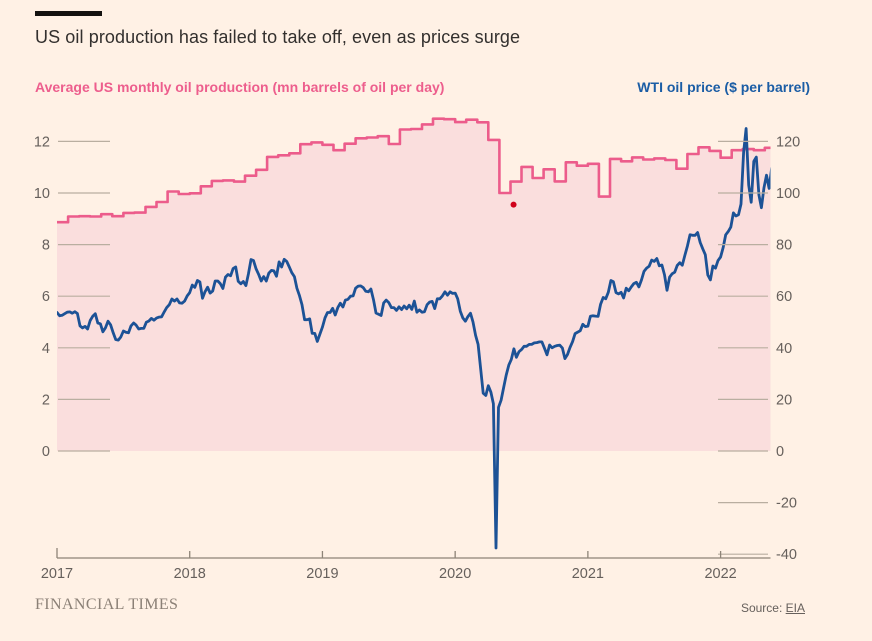 This screenshot has width=872, height=641. I want to click on source-note: Source: EIA, so click(773, 608).